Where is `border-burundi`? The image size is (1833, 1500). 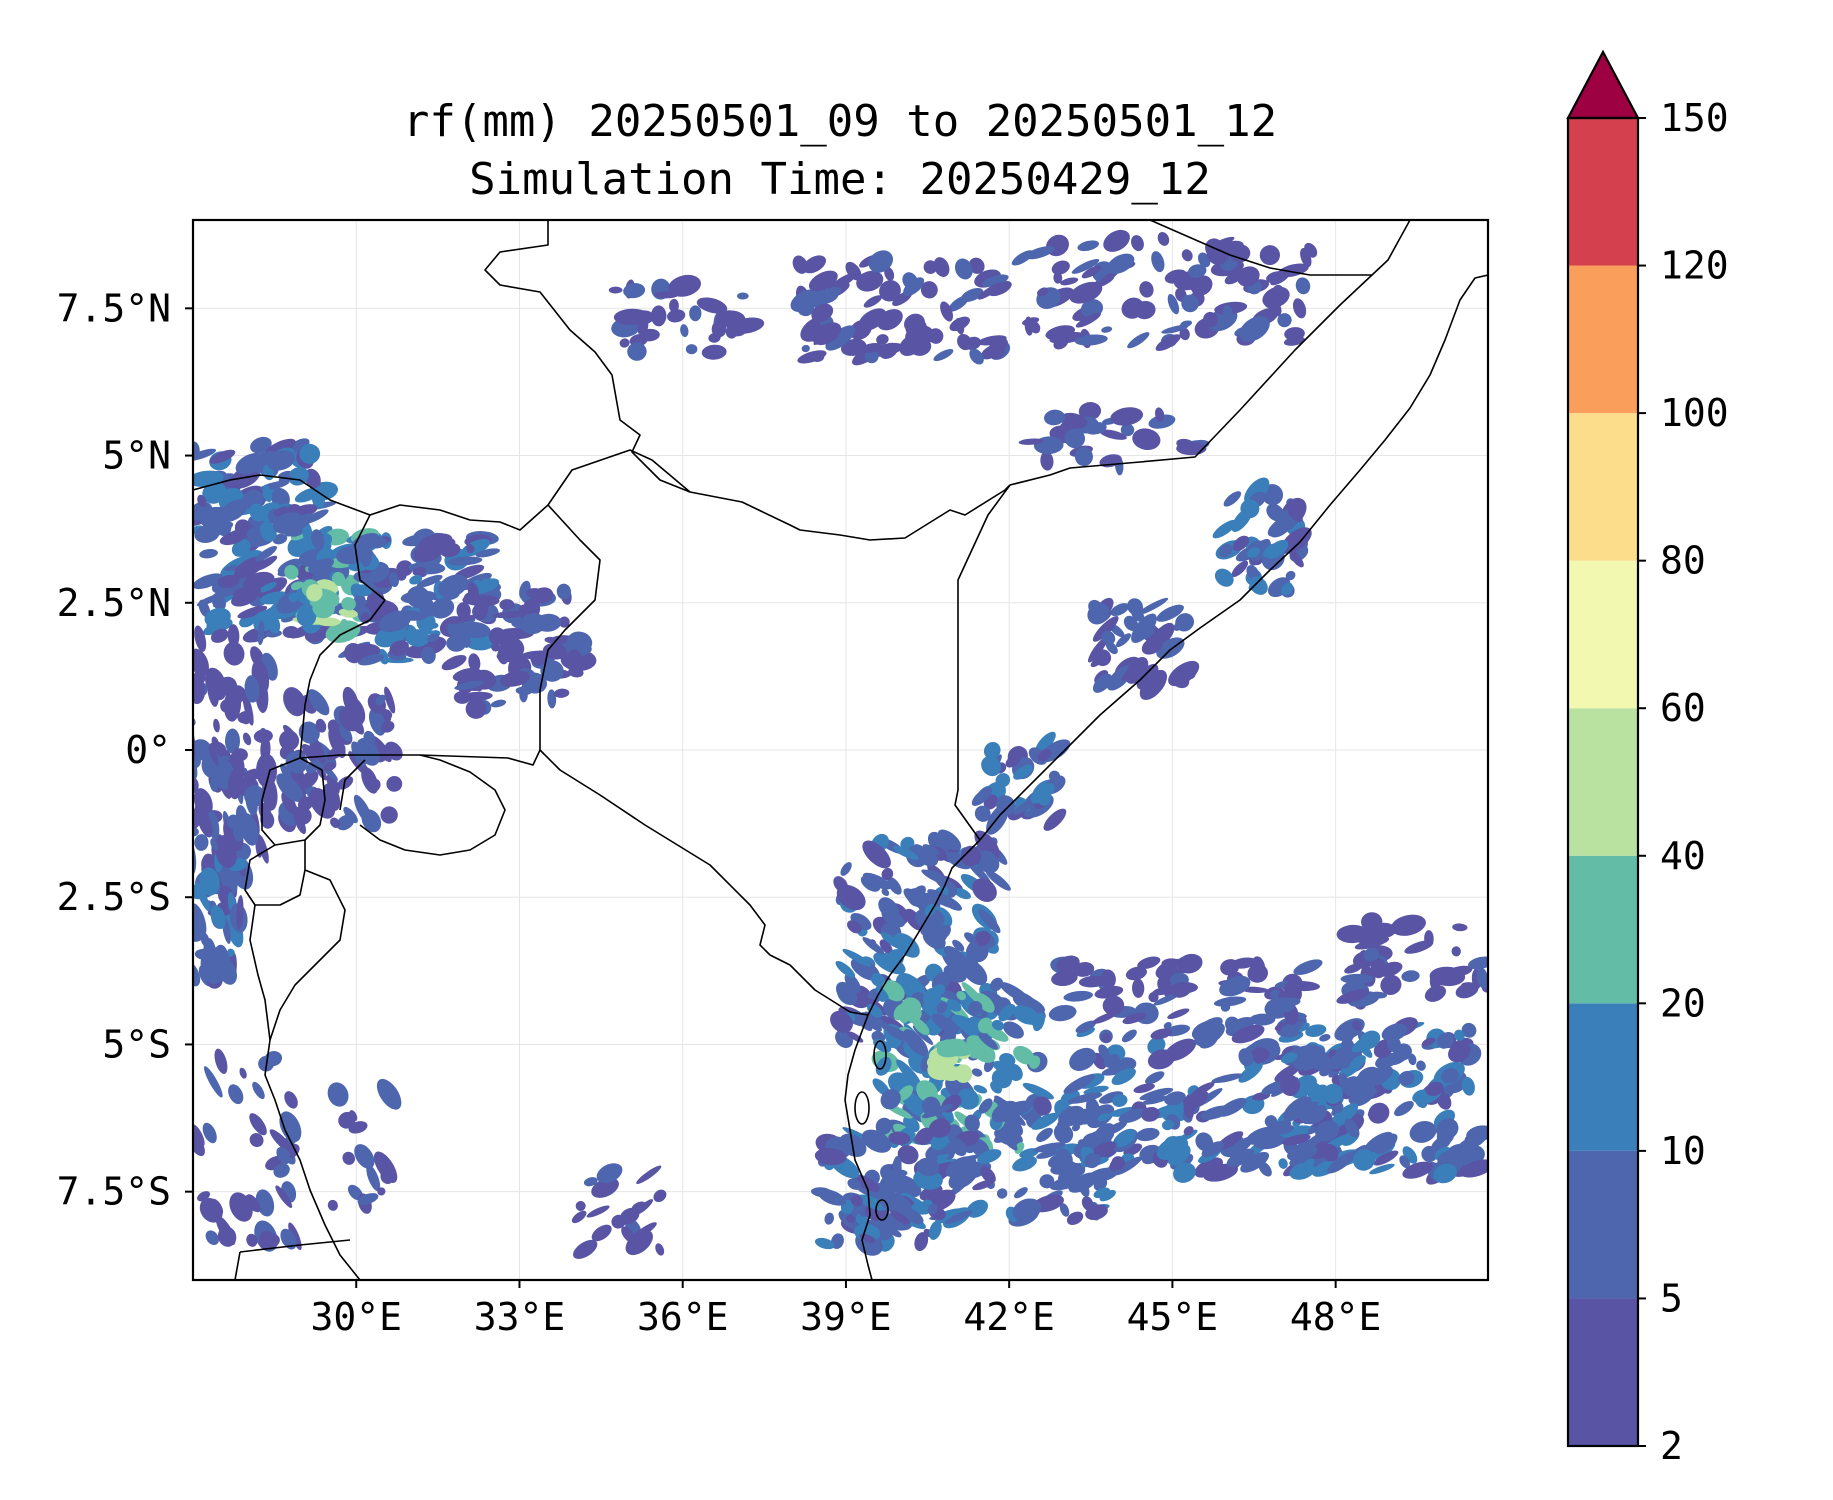 border-burundi is located at coordinates (275, 873).